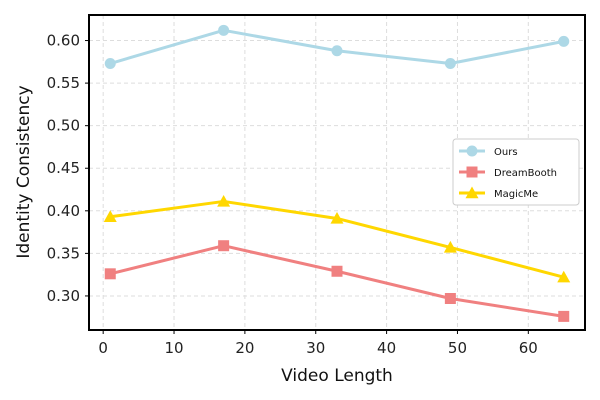  I want to click on legend-marker-ours, so click(472, 151).